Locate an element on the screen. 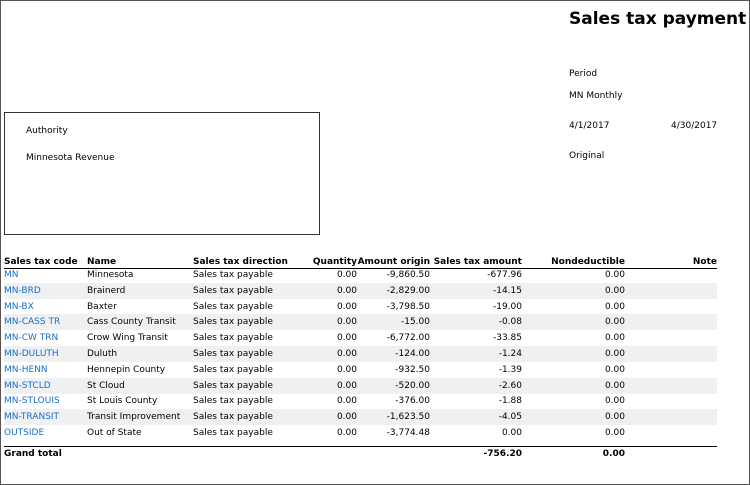  column-header: Note is located at coordinates (704, 262).